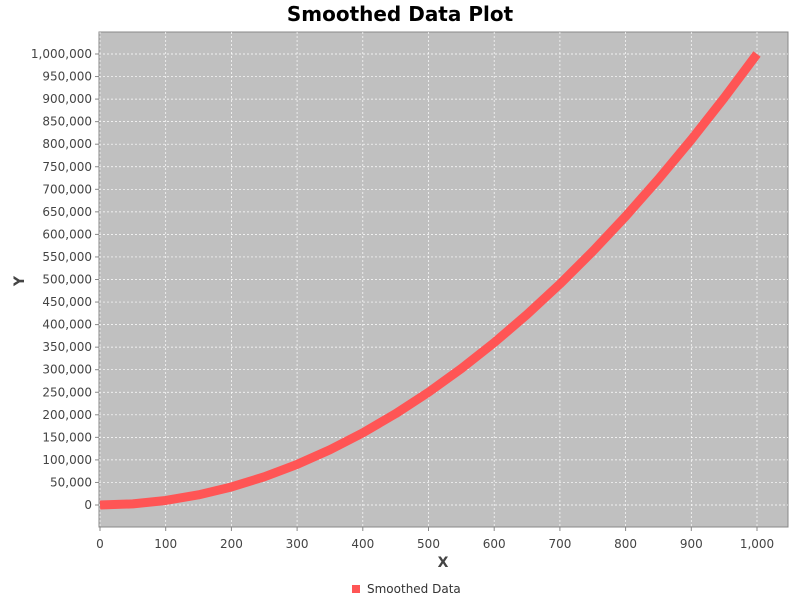 This screenshot has height=605, width=800. I want to click on y-tick-label: 350,000, so click(67, 347).